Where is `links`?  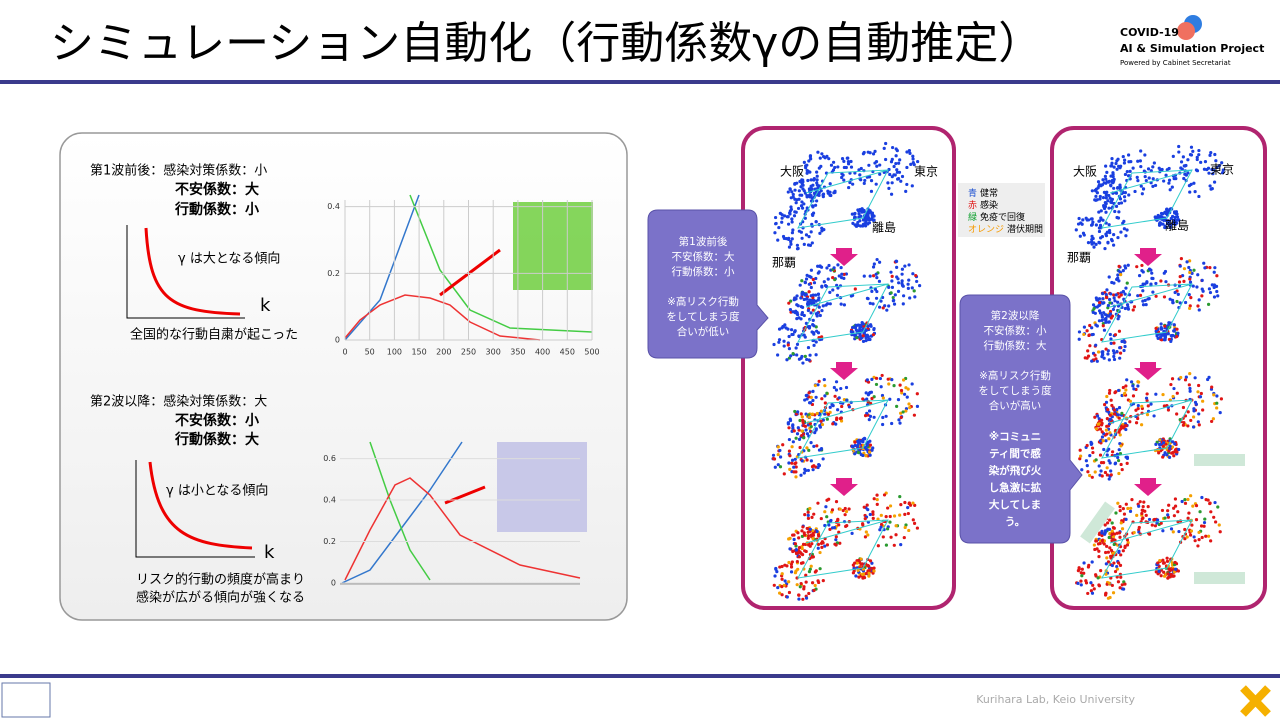 links is located at coordinates (1147, 429).